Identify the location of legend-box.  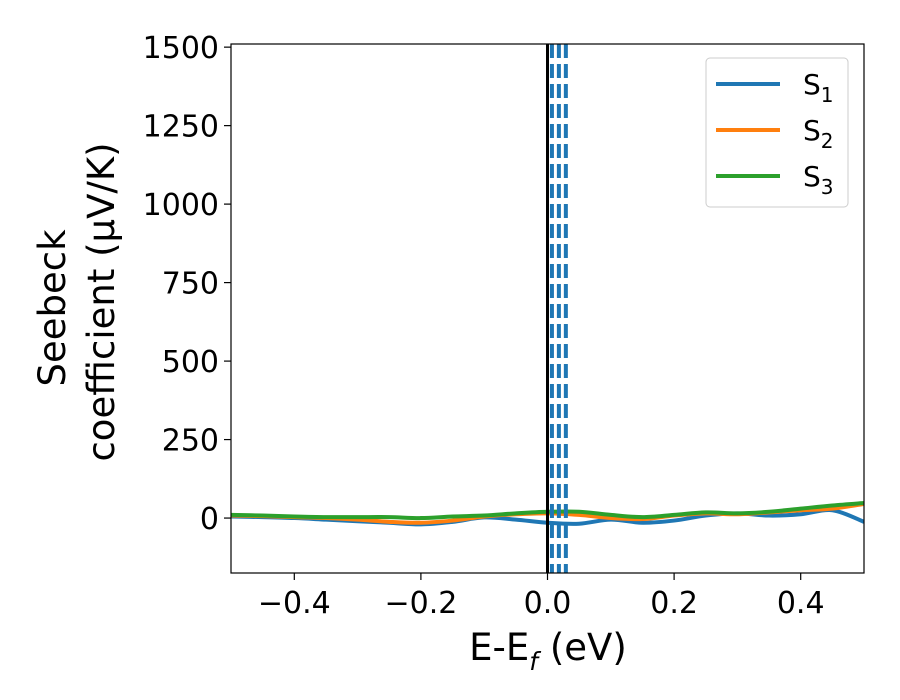
(777, 132).